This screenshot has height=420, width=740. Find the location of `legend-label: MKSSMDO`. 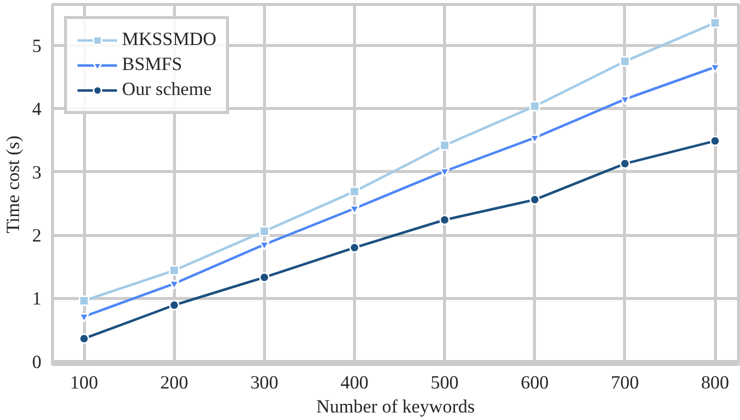

legend-label: MKSSMDO is located at coordinates (169, 40).